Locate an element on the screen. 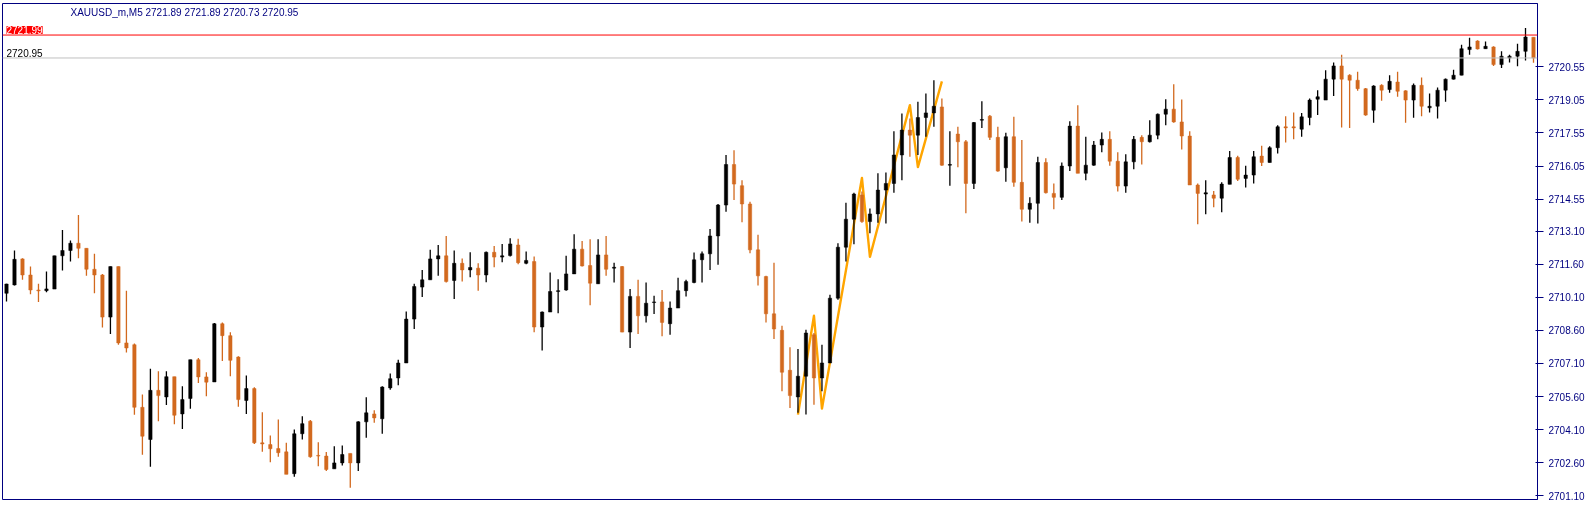 Image resolution: width=1587 pixels, height=511 pixels. y-tick-label: 2713.10 is located at coordinates (1567, 232).